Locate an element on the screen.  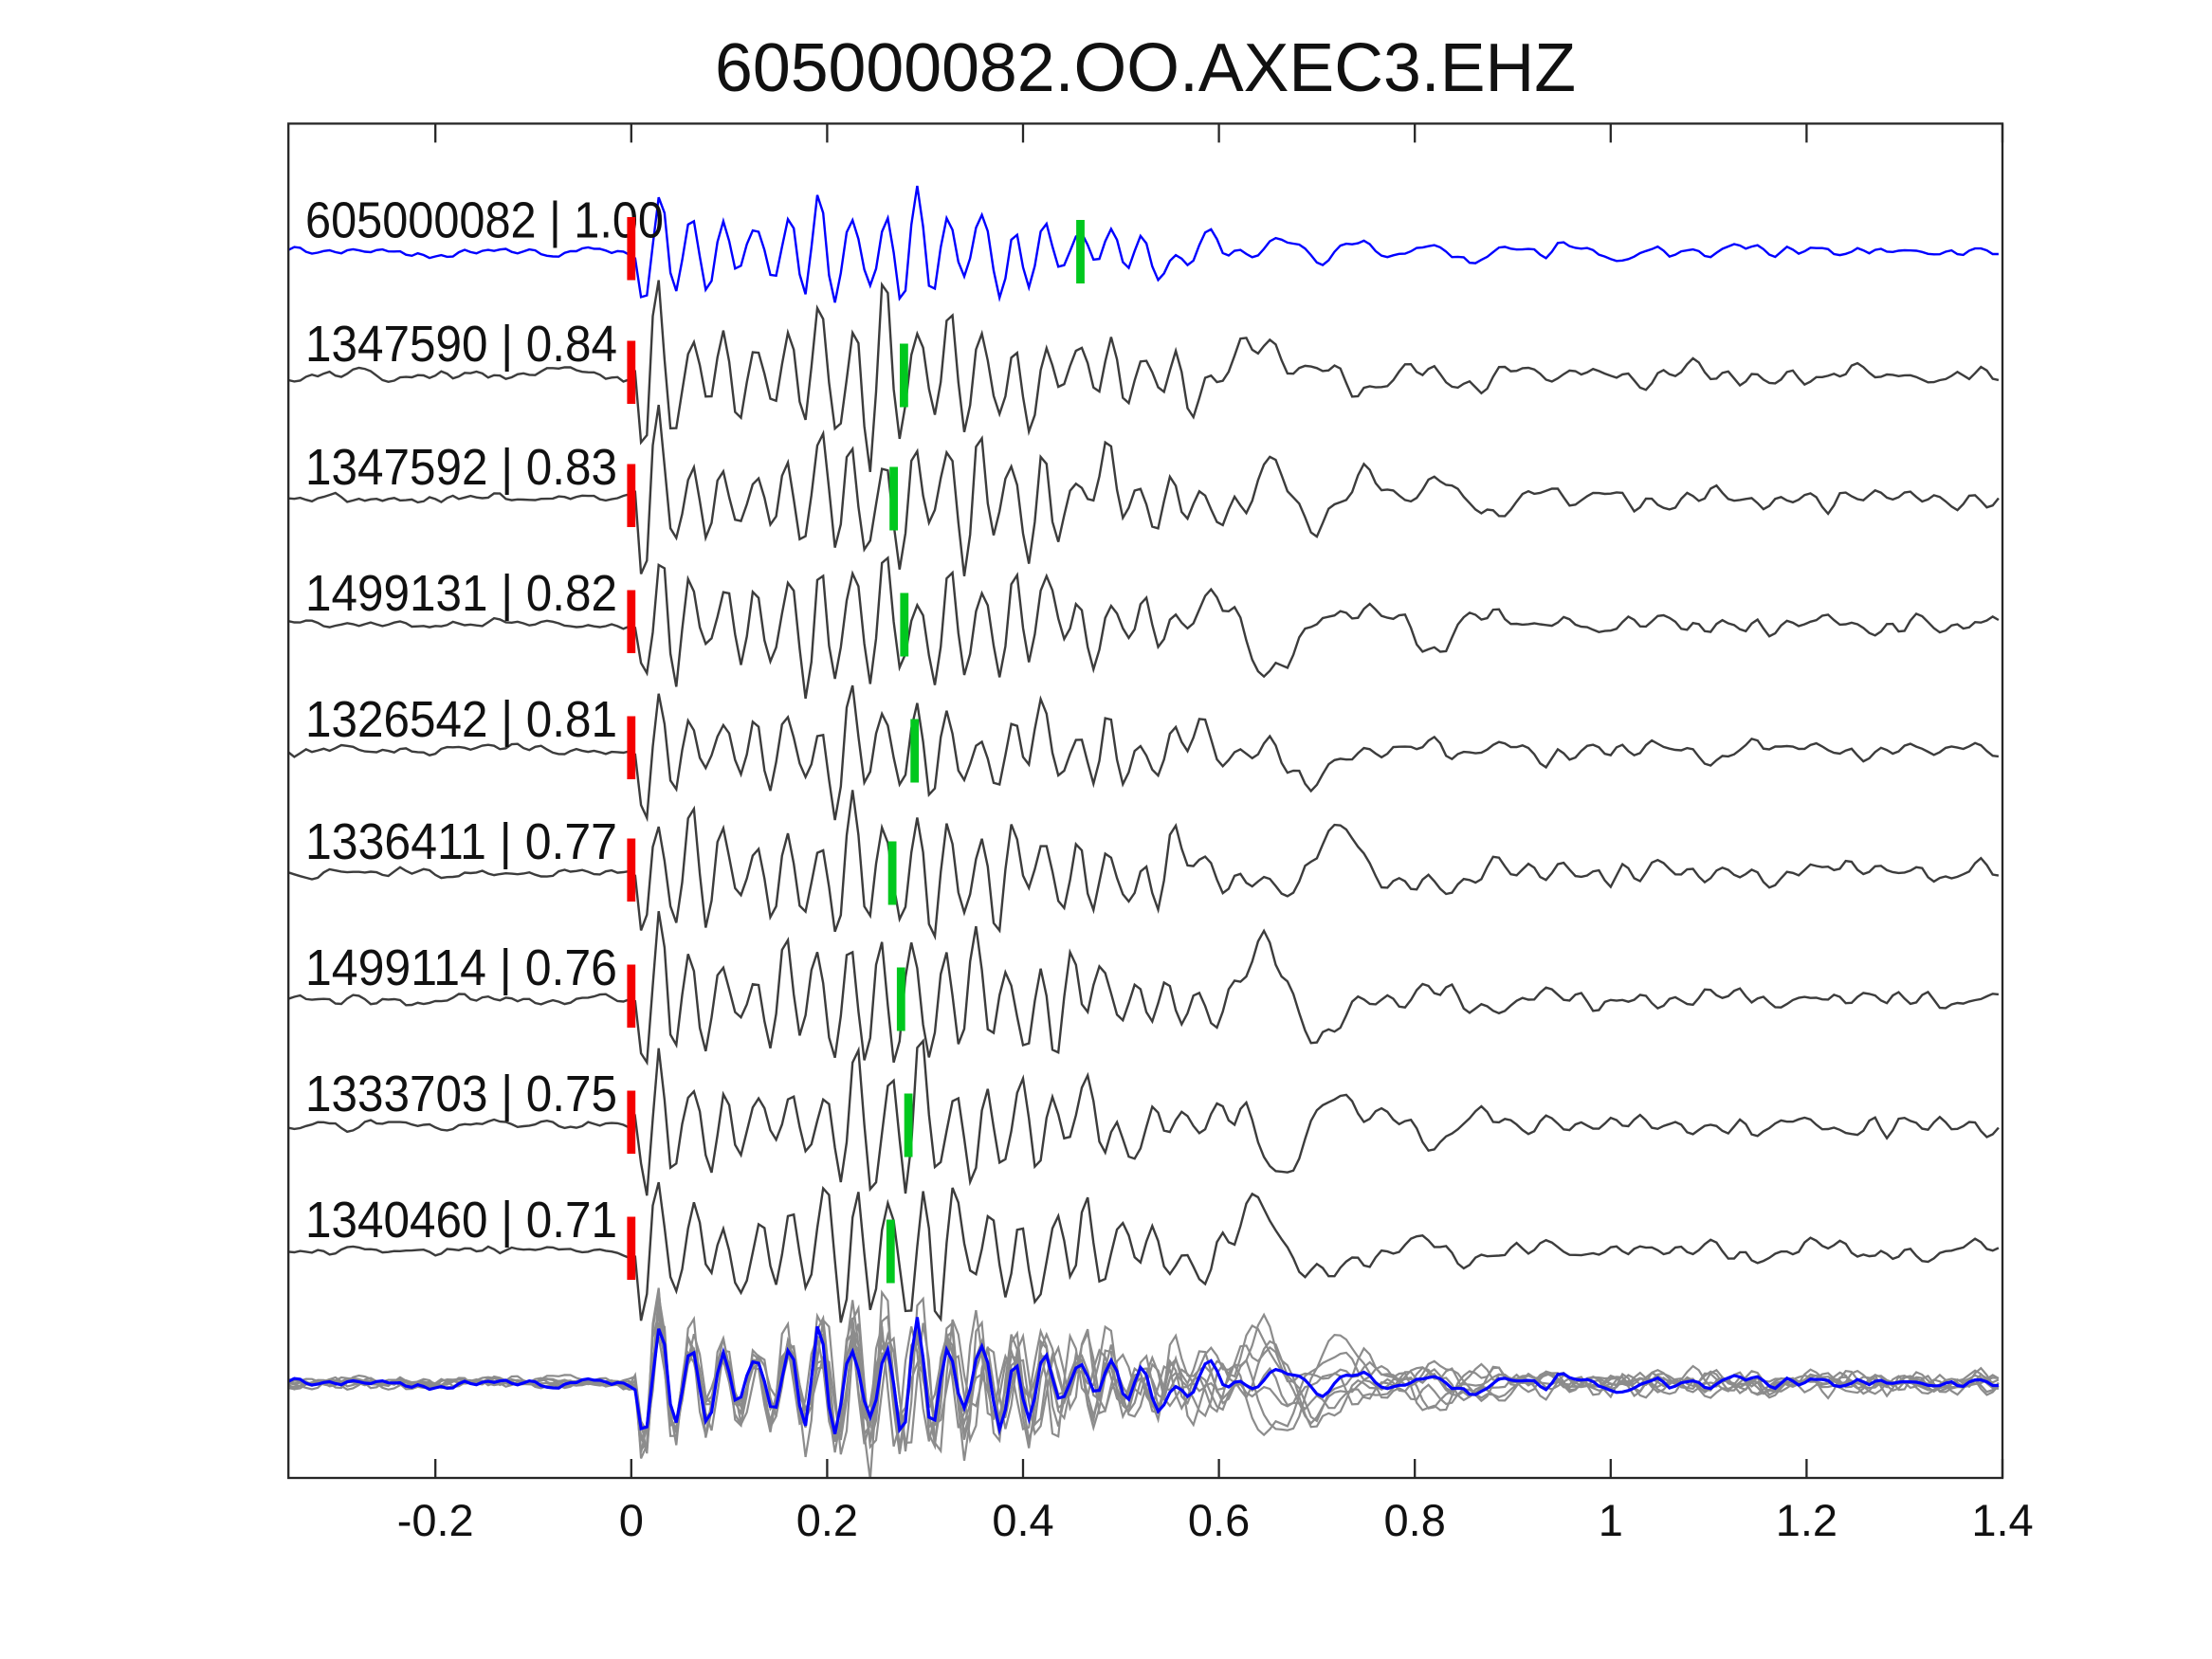
svg-text: 1340460 | 0.71 is located at coordinates (461, 1220).